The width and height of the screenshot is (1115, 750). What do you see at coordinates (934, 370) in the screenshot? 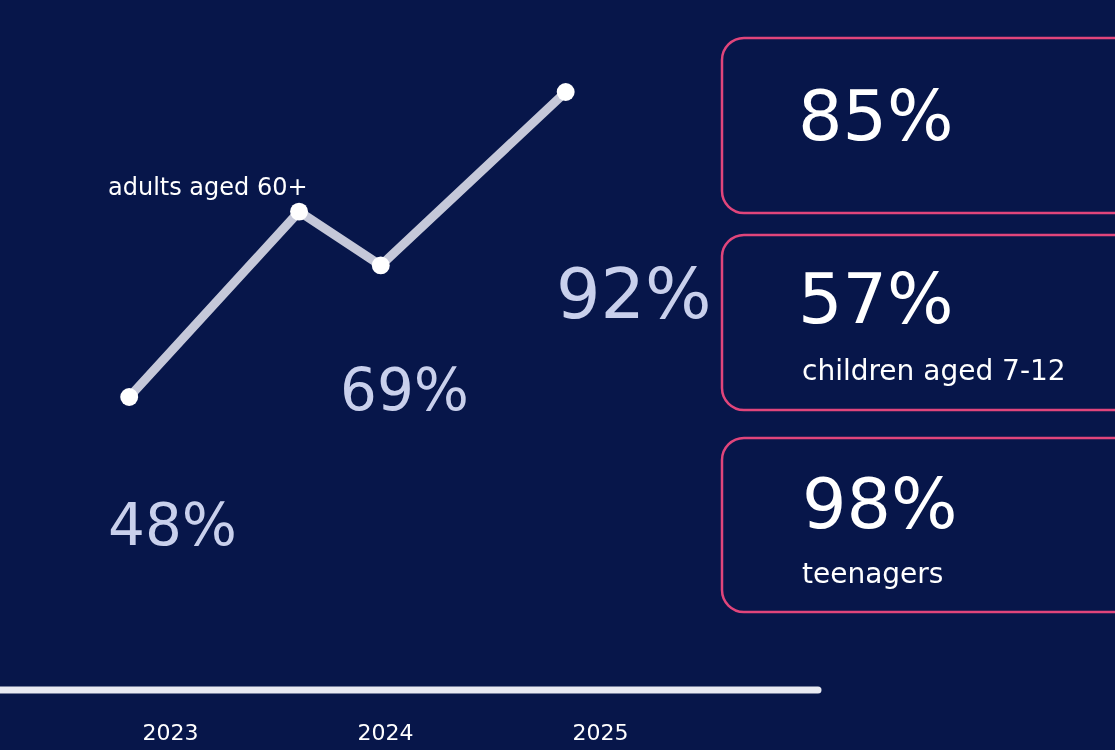
I see `annotation: children aged 7-12` at bounding box center [934, 370].